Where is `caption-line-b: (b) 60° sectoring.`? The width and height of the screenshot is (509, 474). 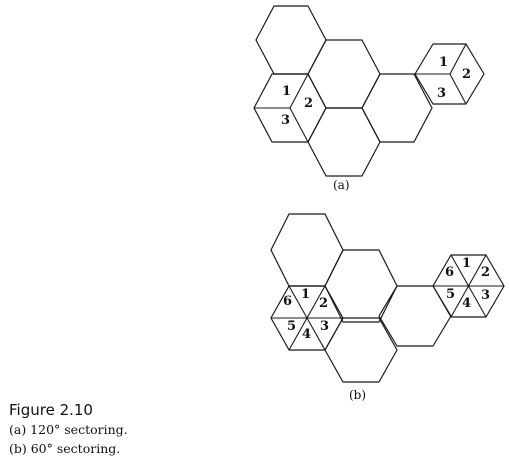
caption-line-b: (b) 60° sectoring. is located at coordinates (65, 448).